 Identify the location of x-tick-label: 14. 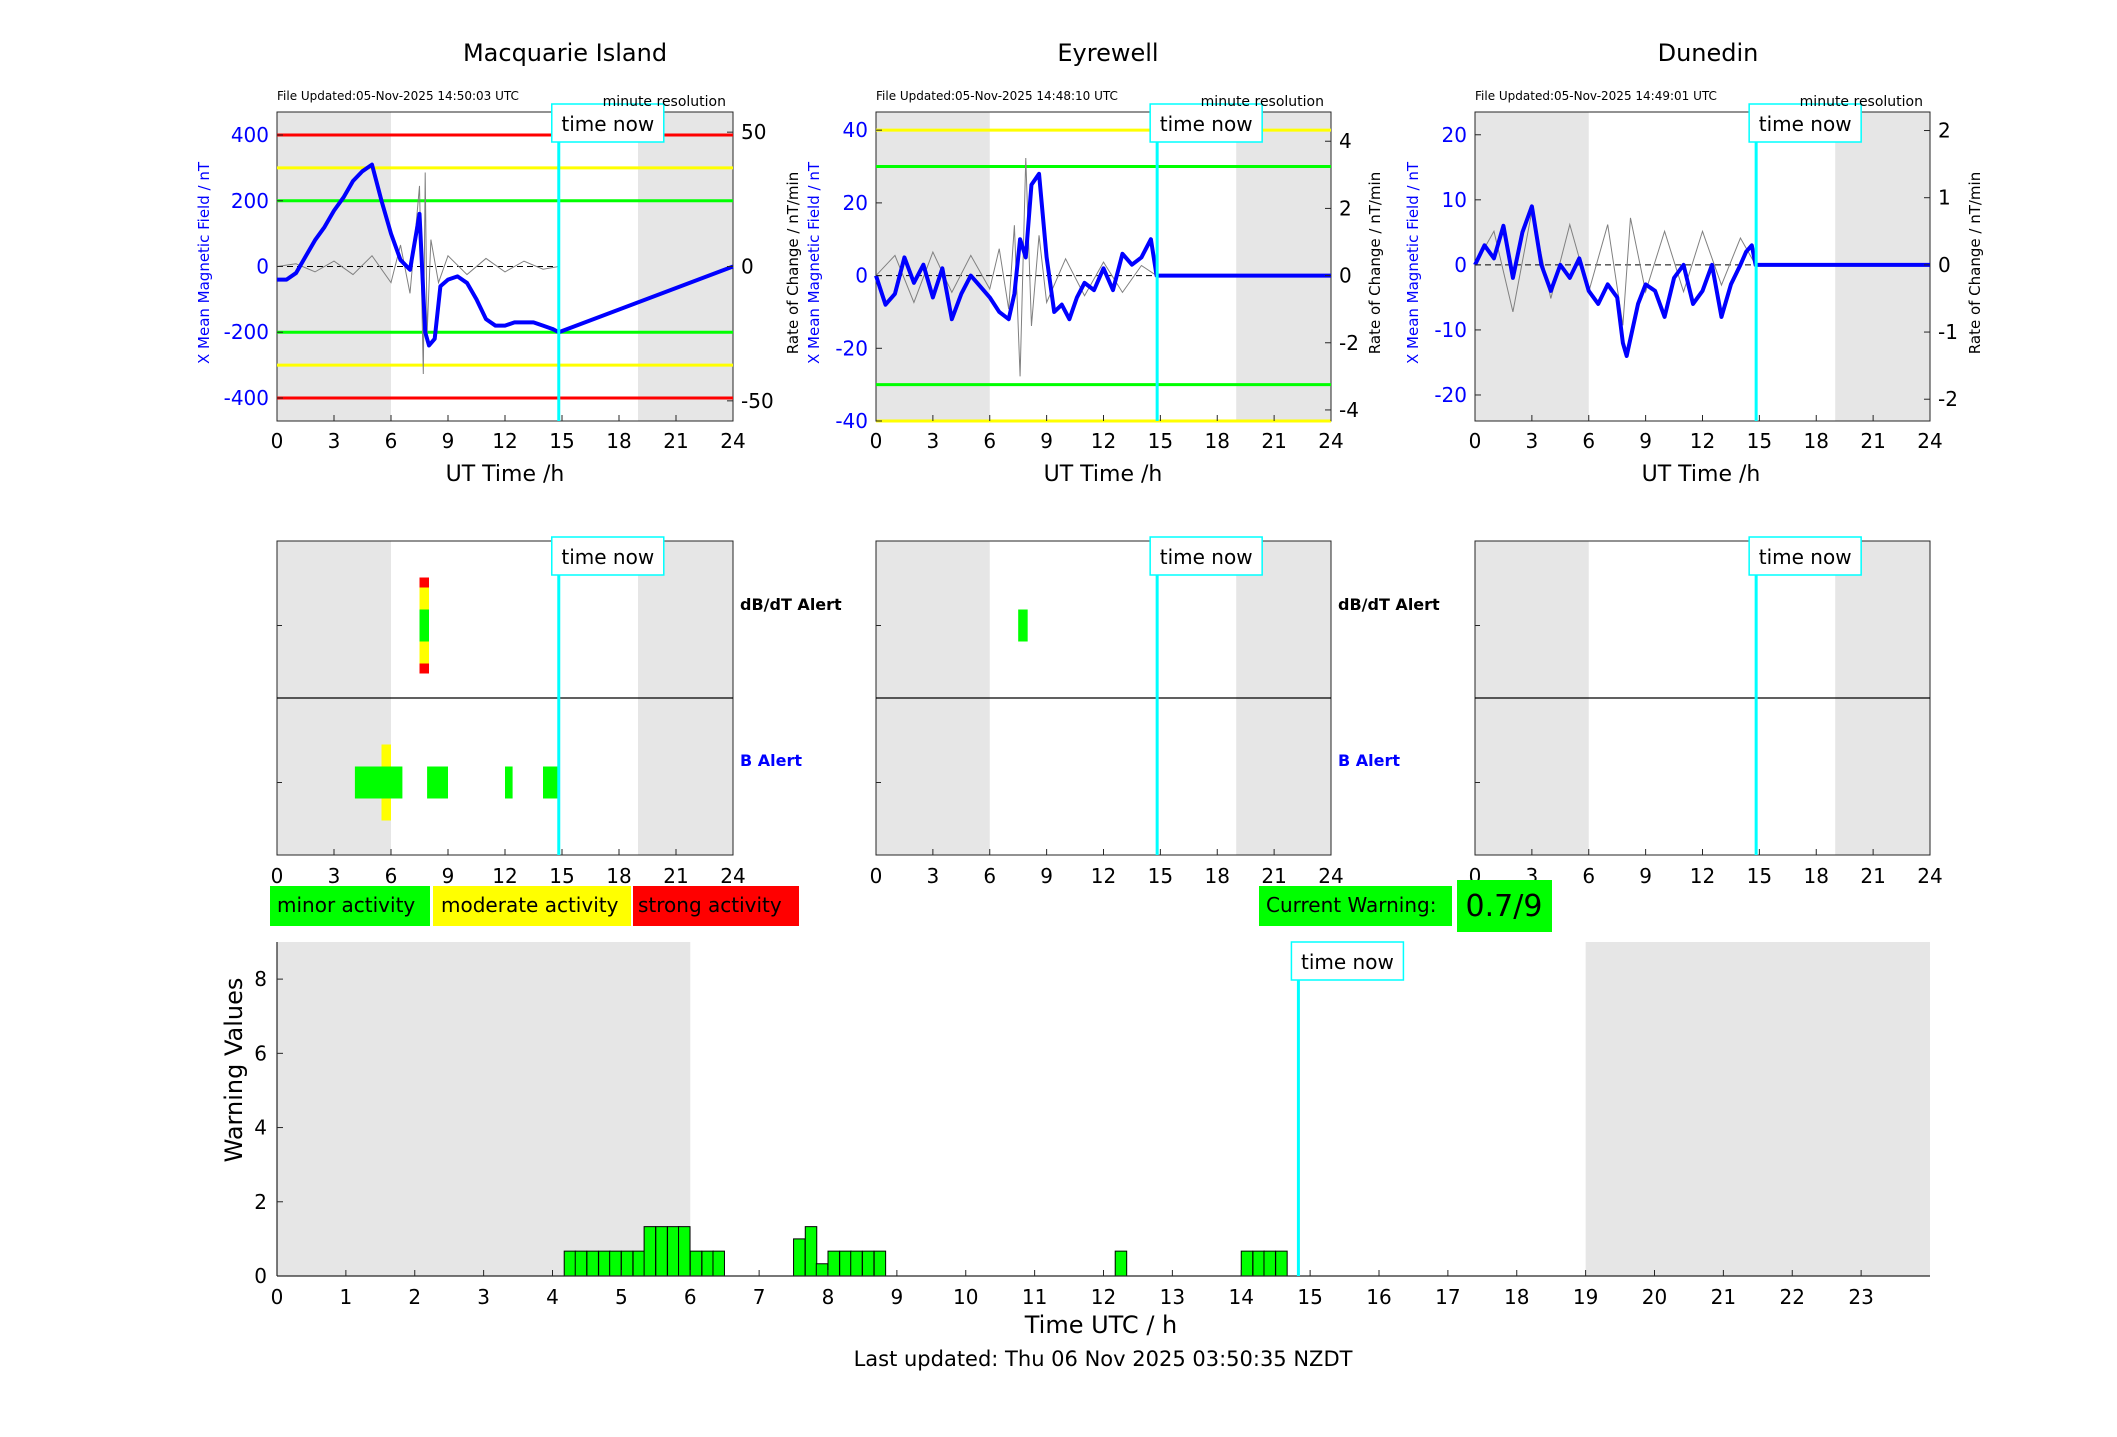
(1241, 1297).